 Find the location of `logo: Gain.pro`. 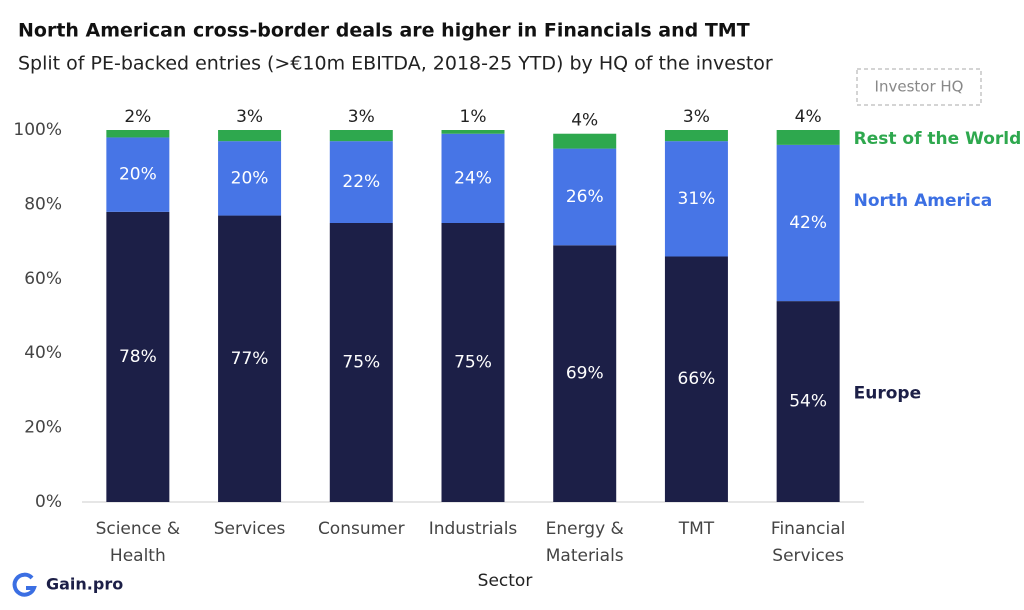

logo: Gain.pro is located at coordinates (67, 584).